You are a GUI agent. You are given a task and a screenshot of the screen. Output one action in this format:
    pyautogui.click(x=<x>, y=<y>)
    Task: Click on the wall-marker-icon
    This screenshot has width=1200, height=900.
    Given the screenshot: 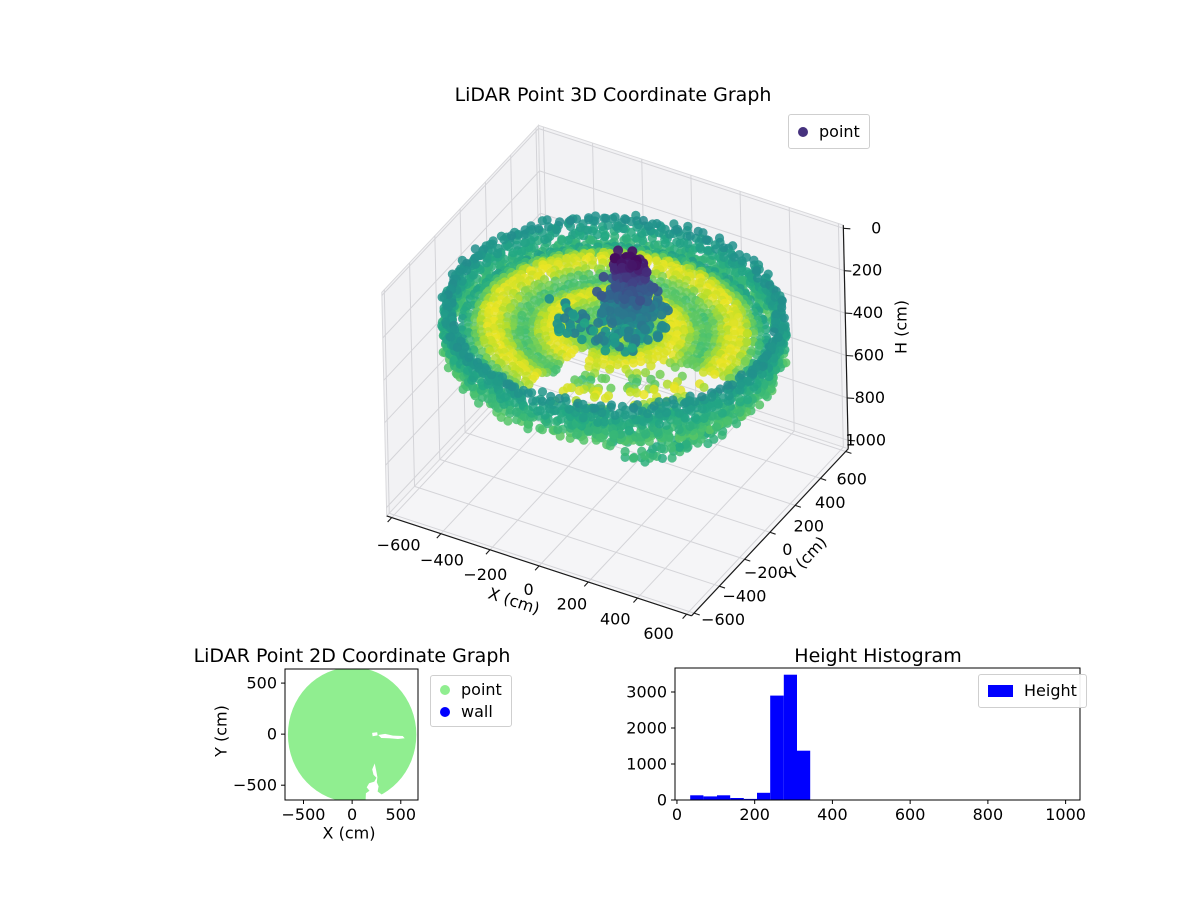 What is the action you would take?
    pyautogui.click(x=445, y=712)
    